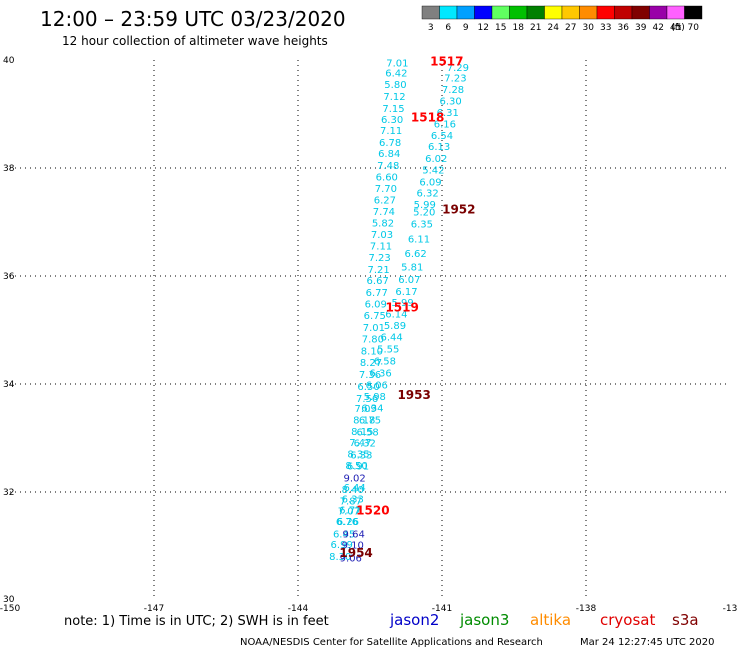 The image size is (740, 650). What do you see at coordinates (355, 479) in the screenshot?
I see `swh-point: 9.02` at bounding box center [355, 479].